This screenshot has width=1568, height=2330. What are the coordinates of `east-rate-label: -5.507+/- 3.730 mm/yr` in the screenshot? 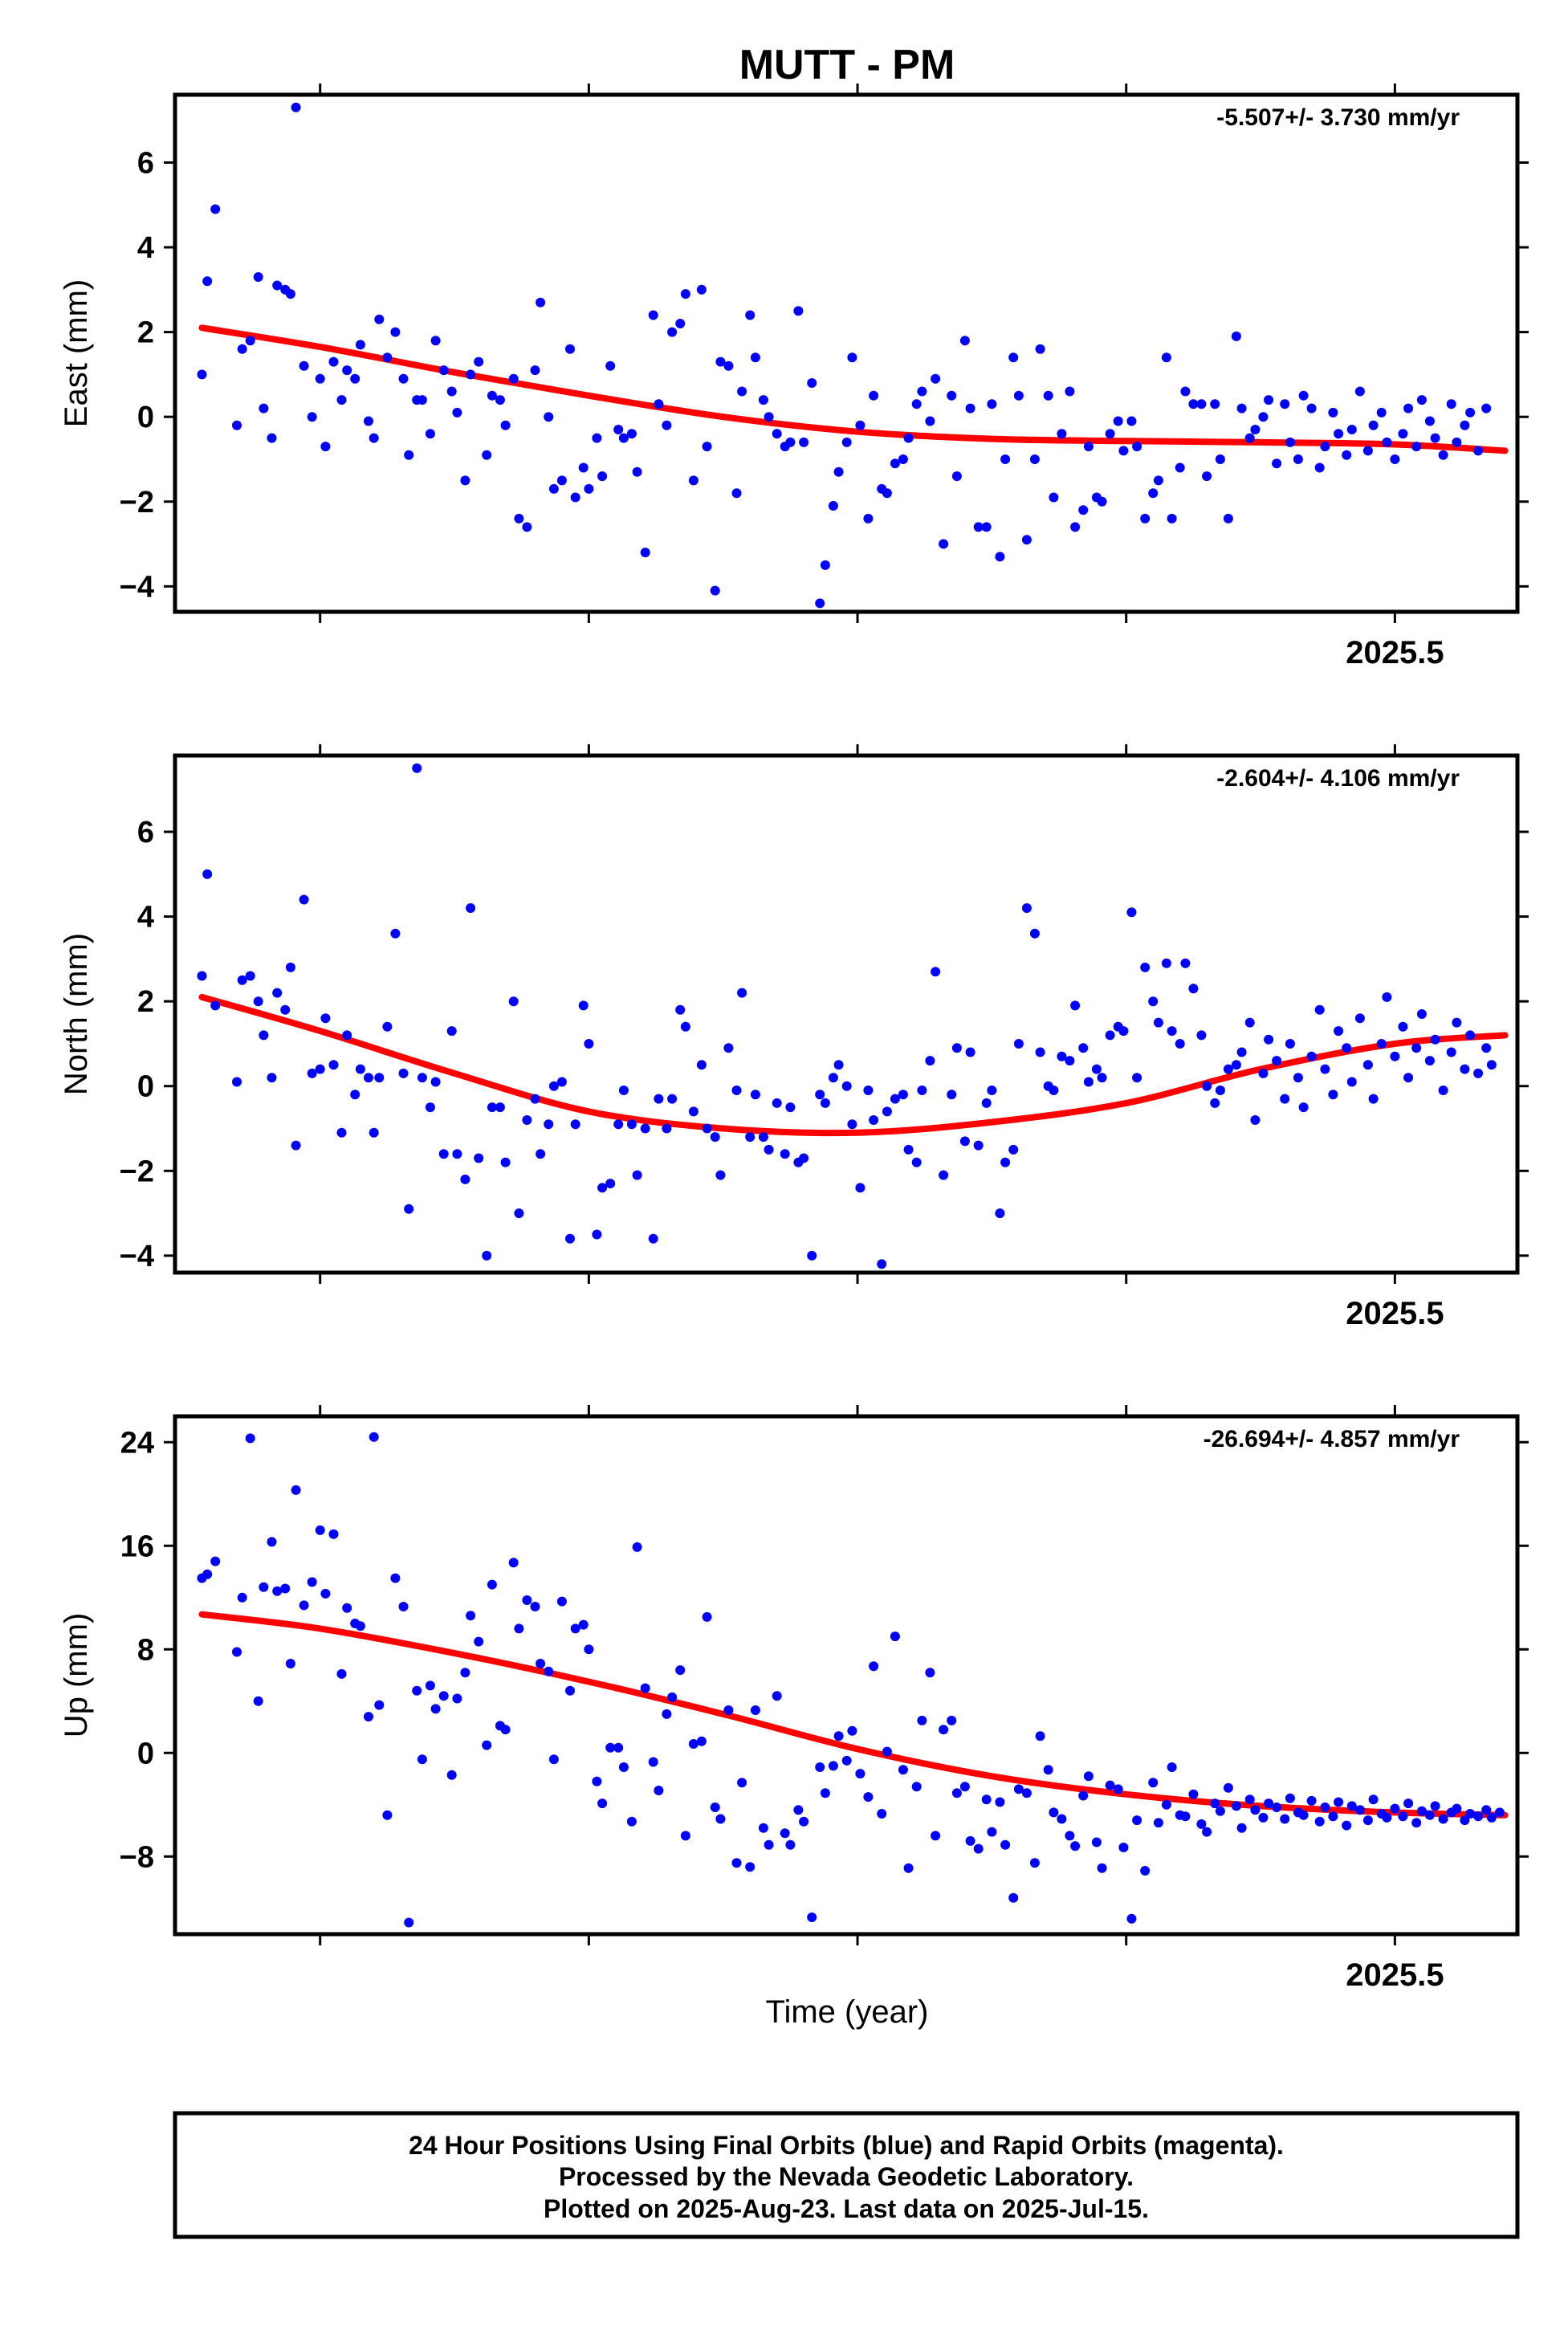 It's located at (1338, 117).